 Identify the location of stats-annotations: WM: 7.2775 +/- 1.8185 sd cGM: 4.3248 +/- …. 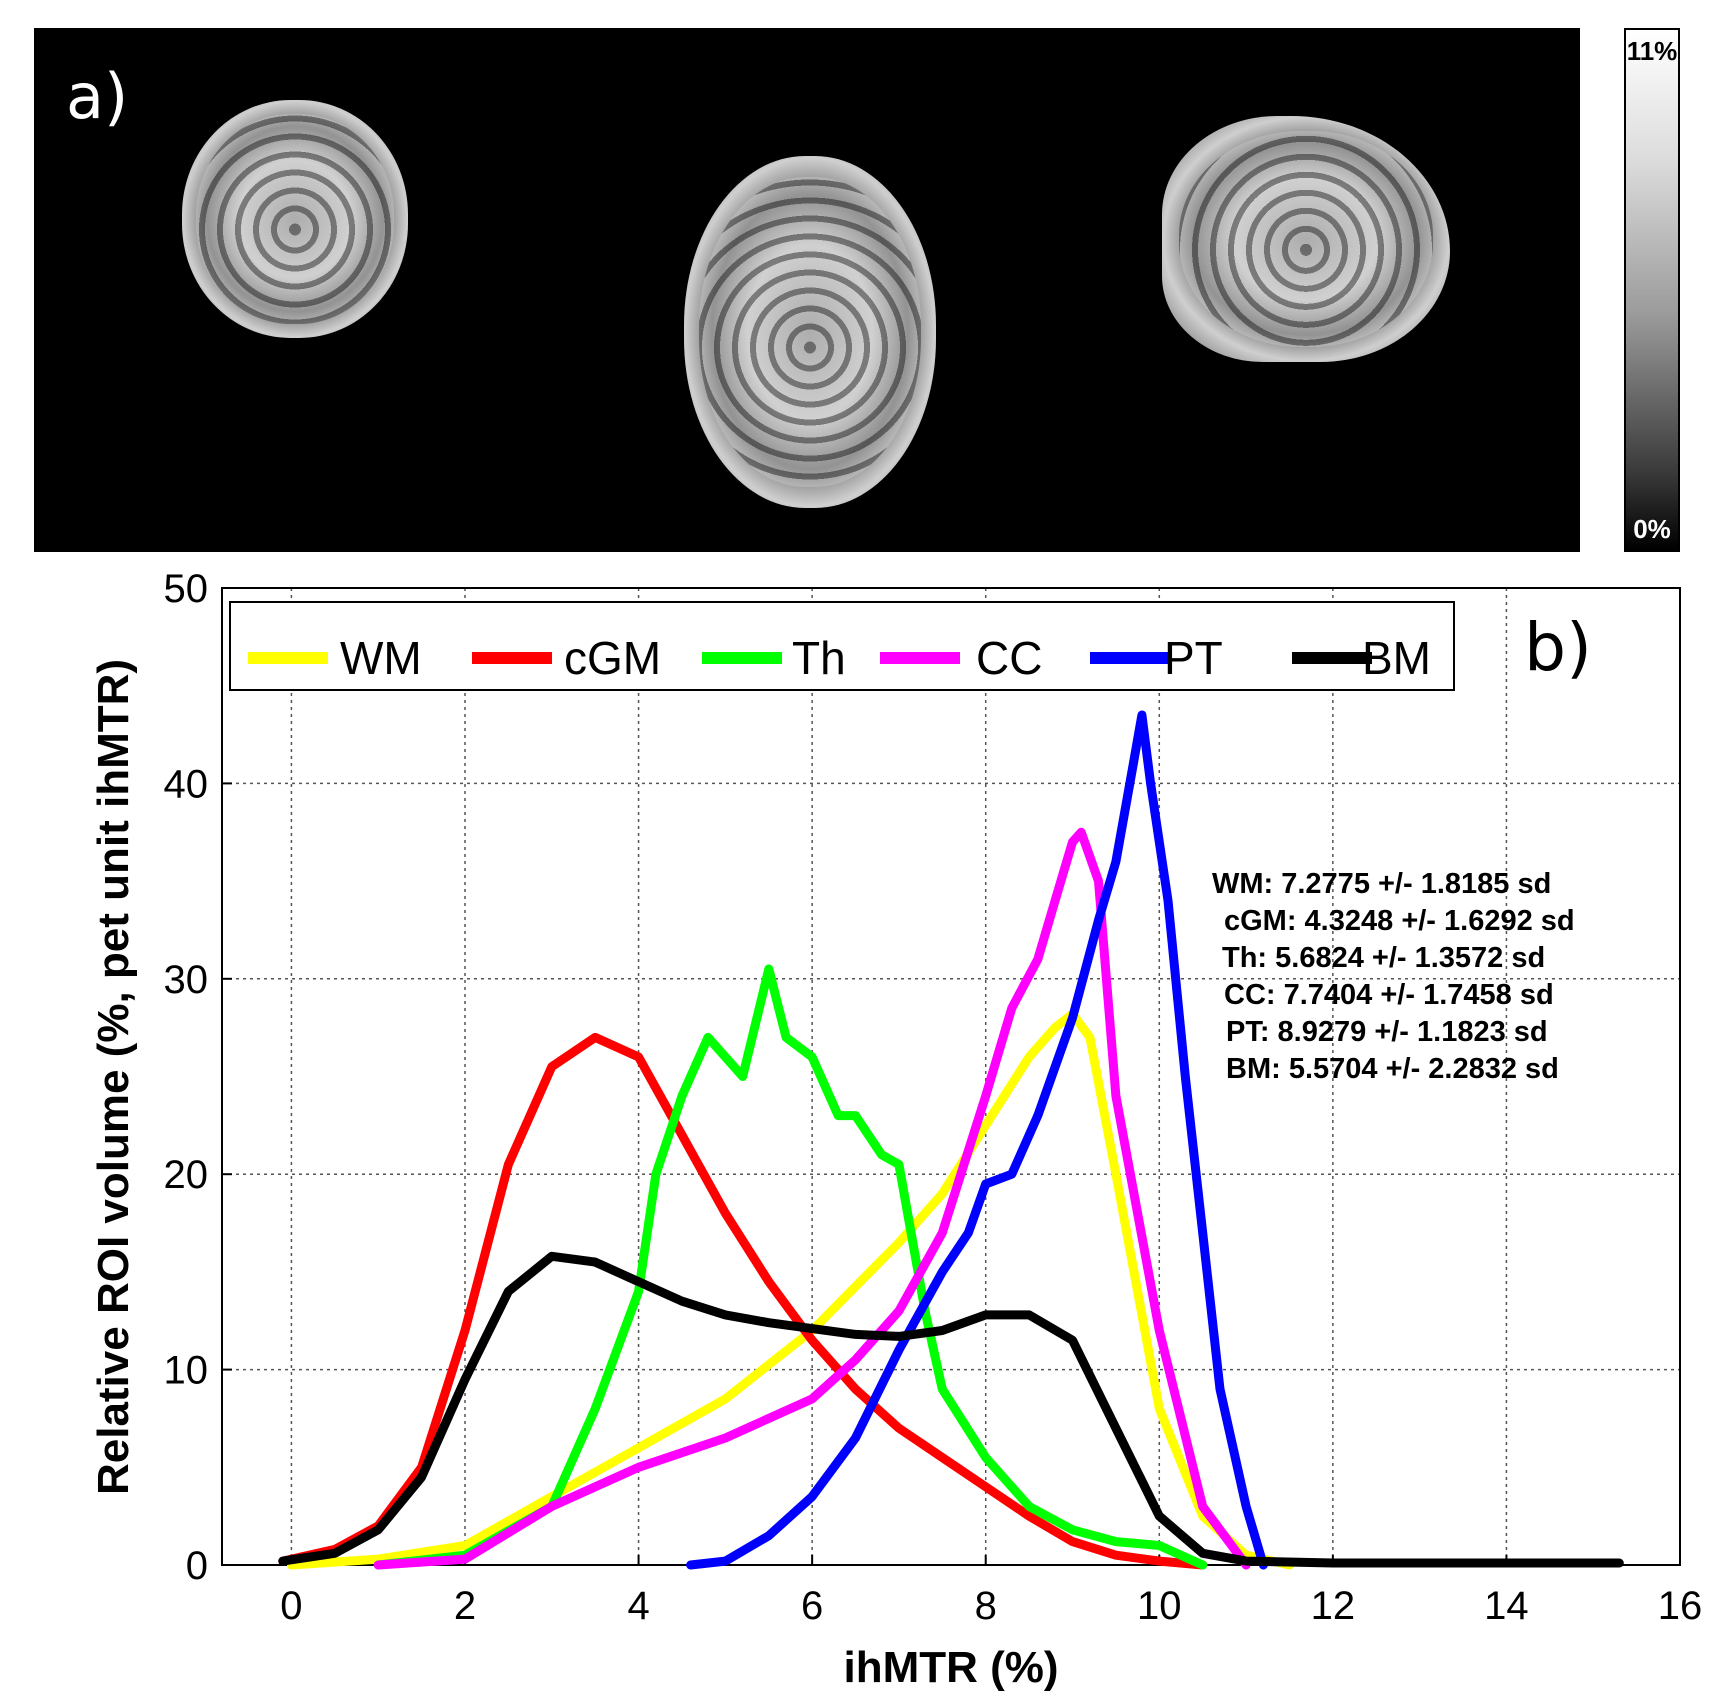
(1393, 976).